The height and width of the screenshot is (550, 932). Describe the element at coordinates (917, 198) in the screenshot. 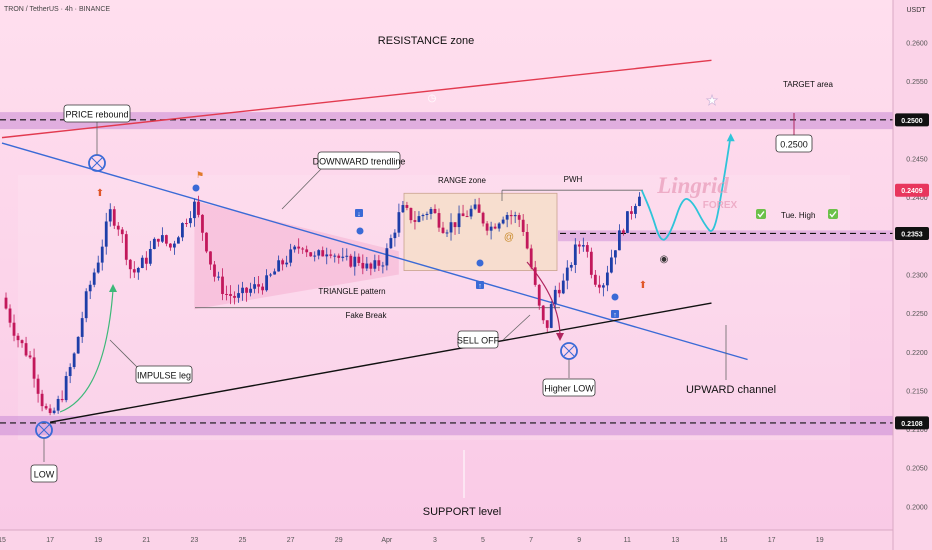

I see `y-tick-label: 0.2400` at that location.